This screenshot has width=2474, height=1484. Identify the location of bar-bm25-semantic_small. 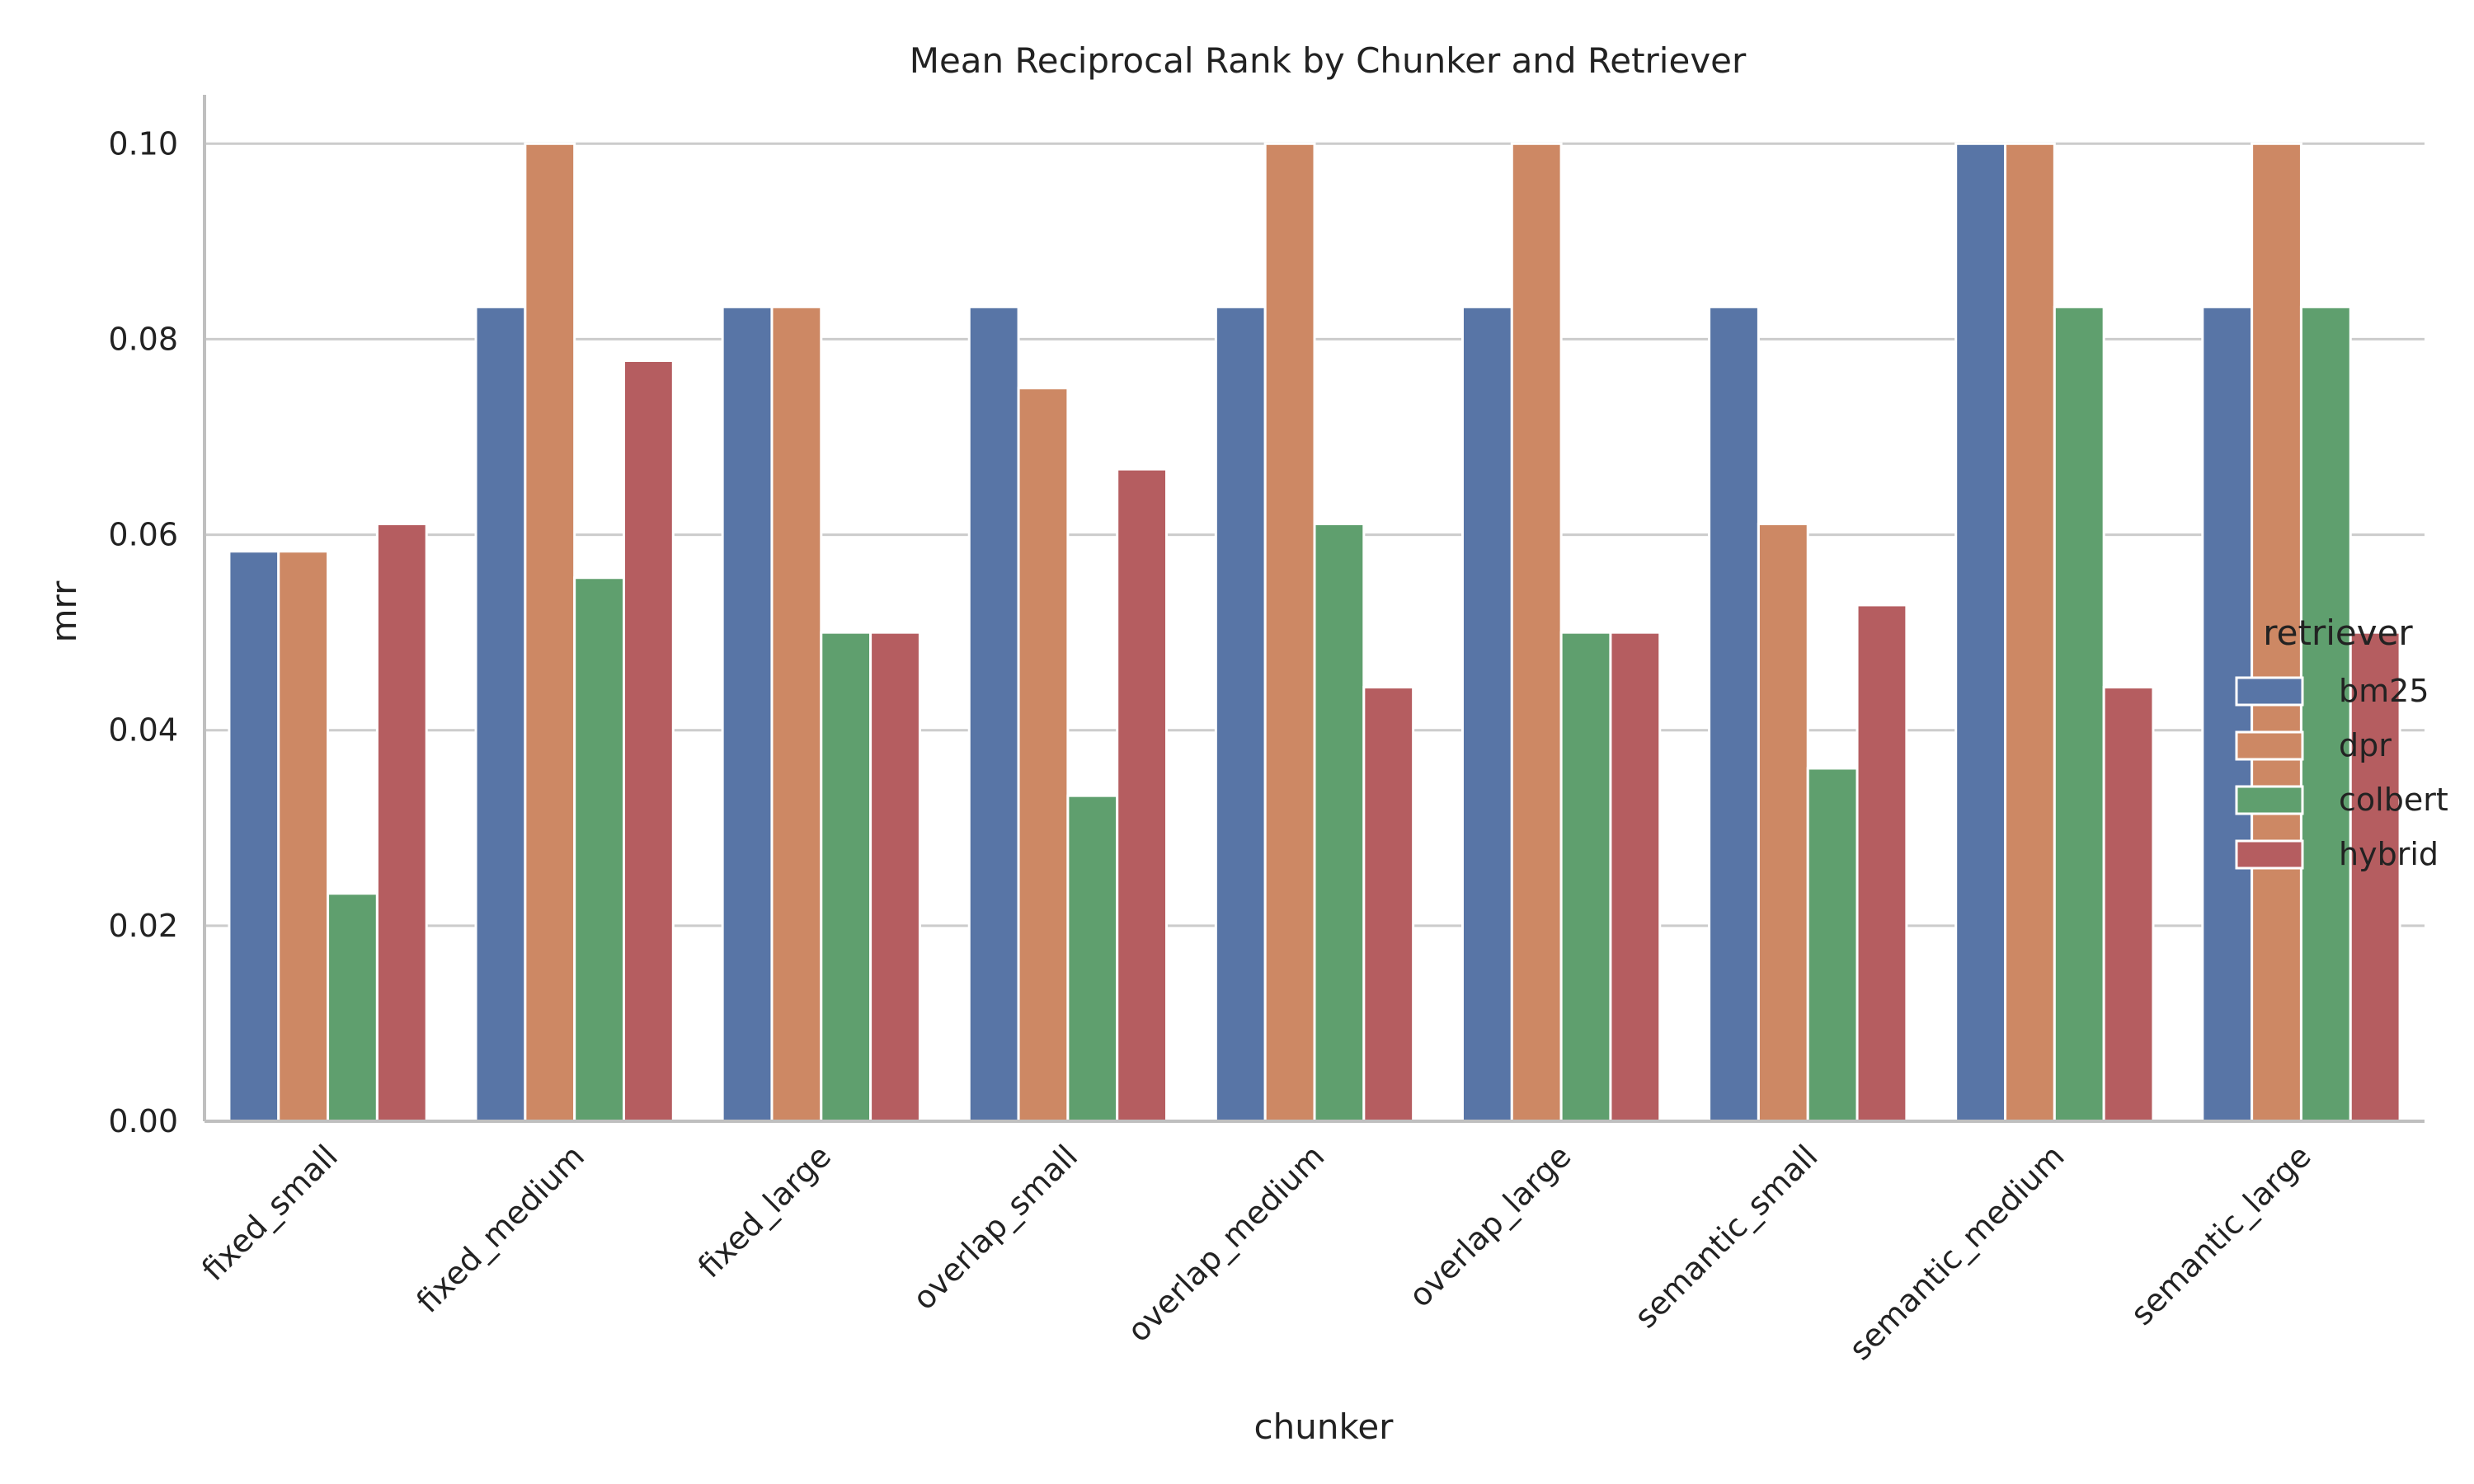
(1734, 714).